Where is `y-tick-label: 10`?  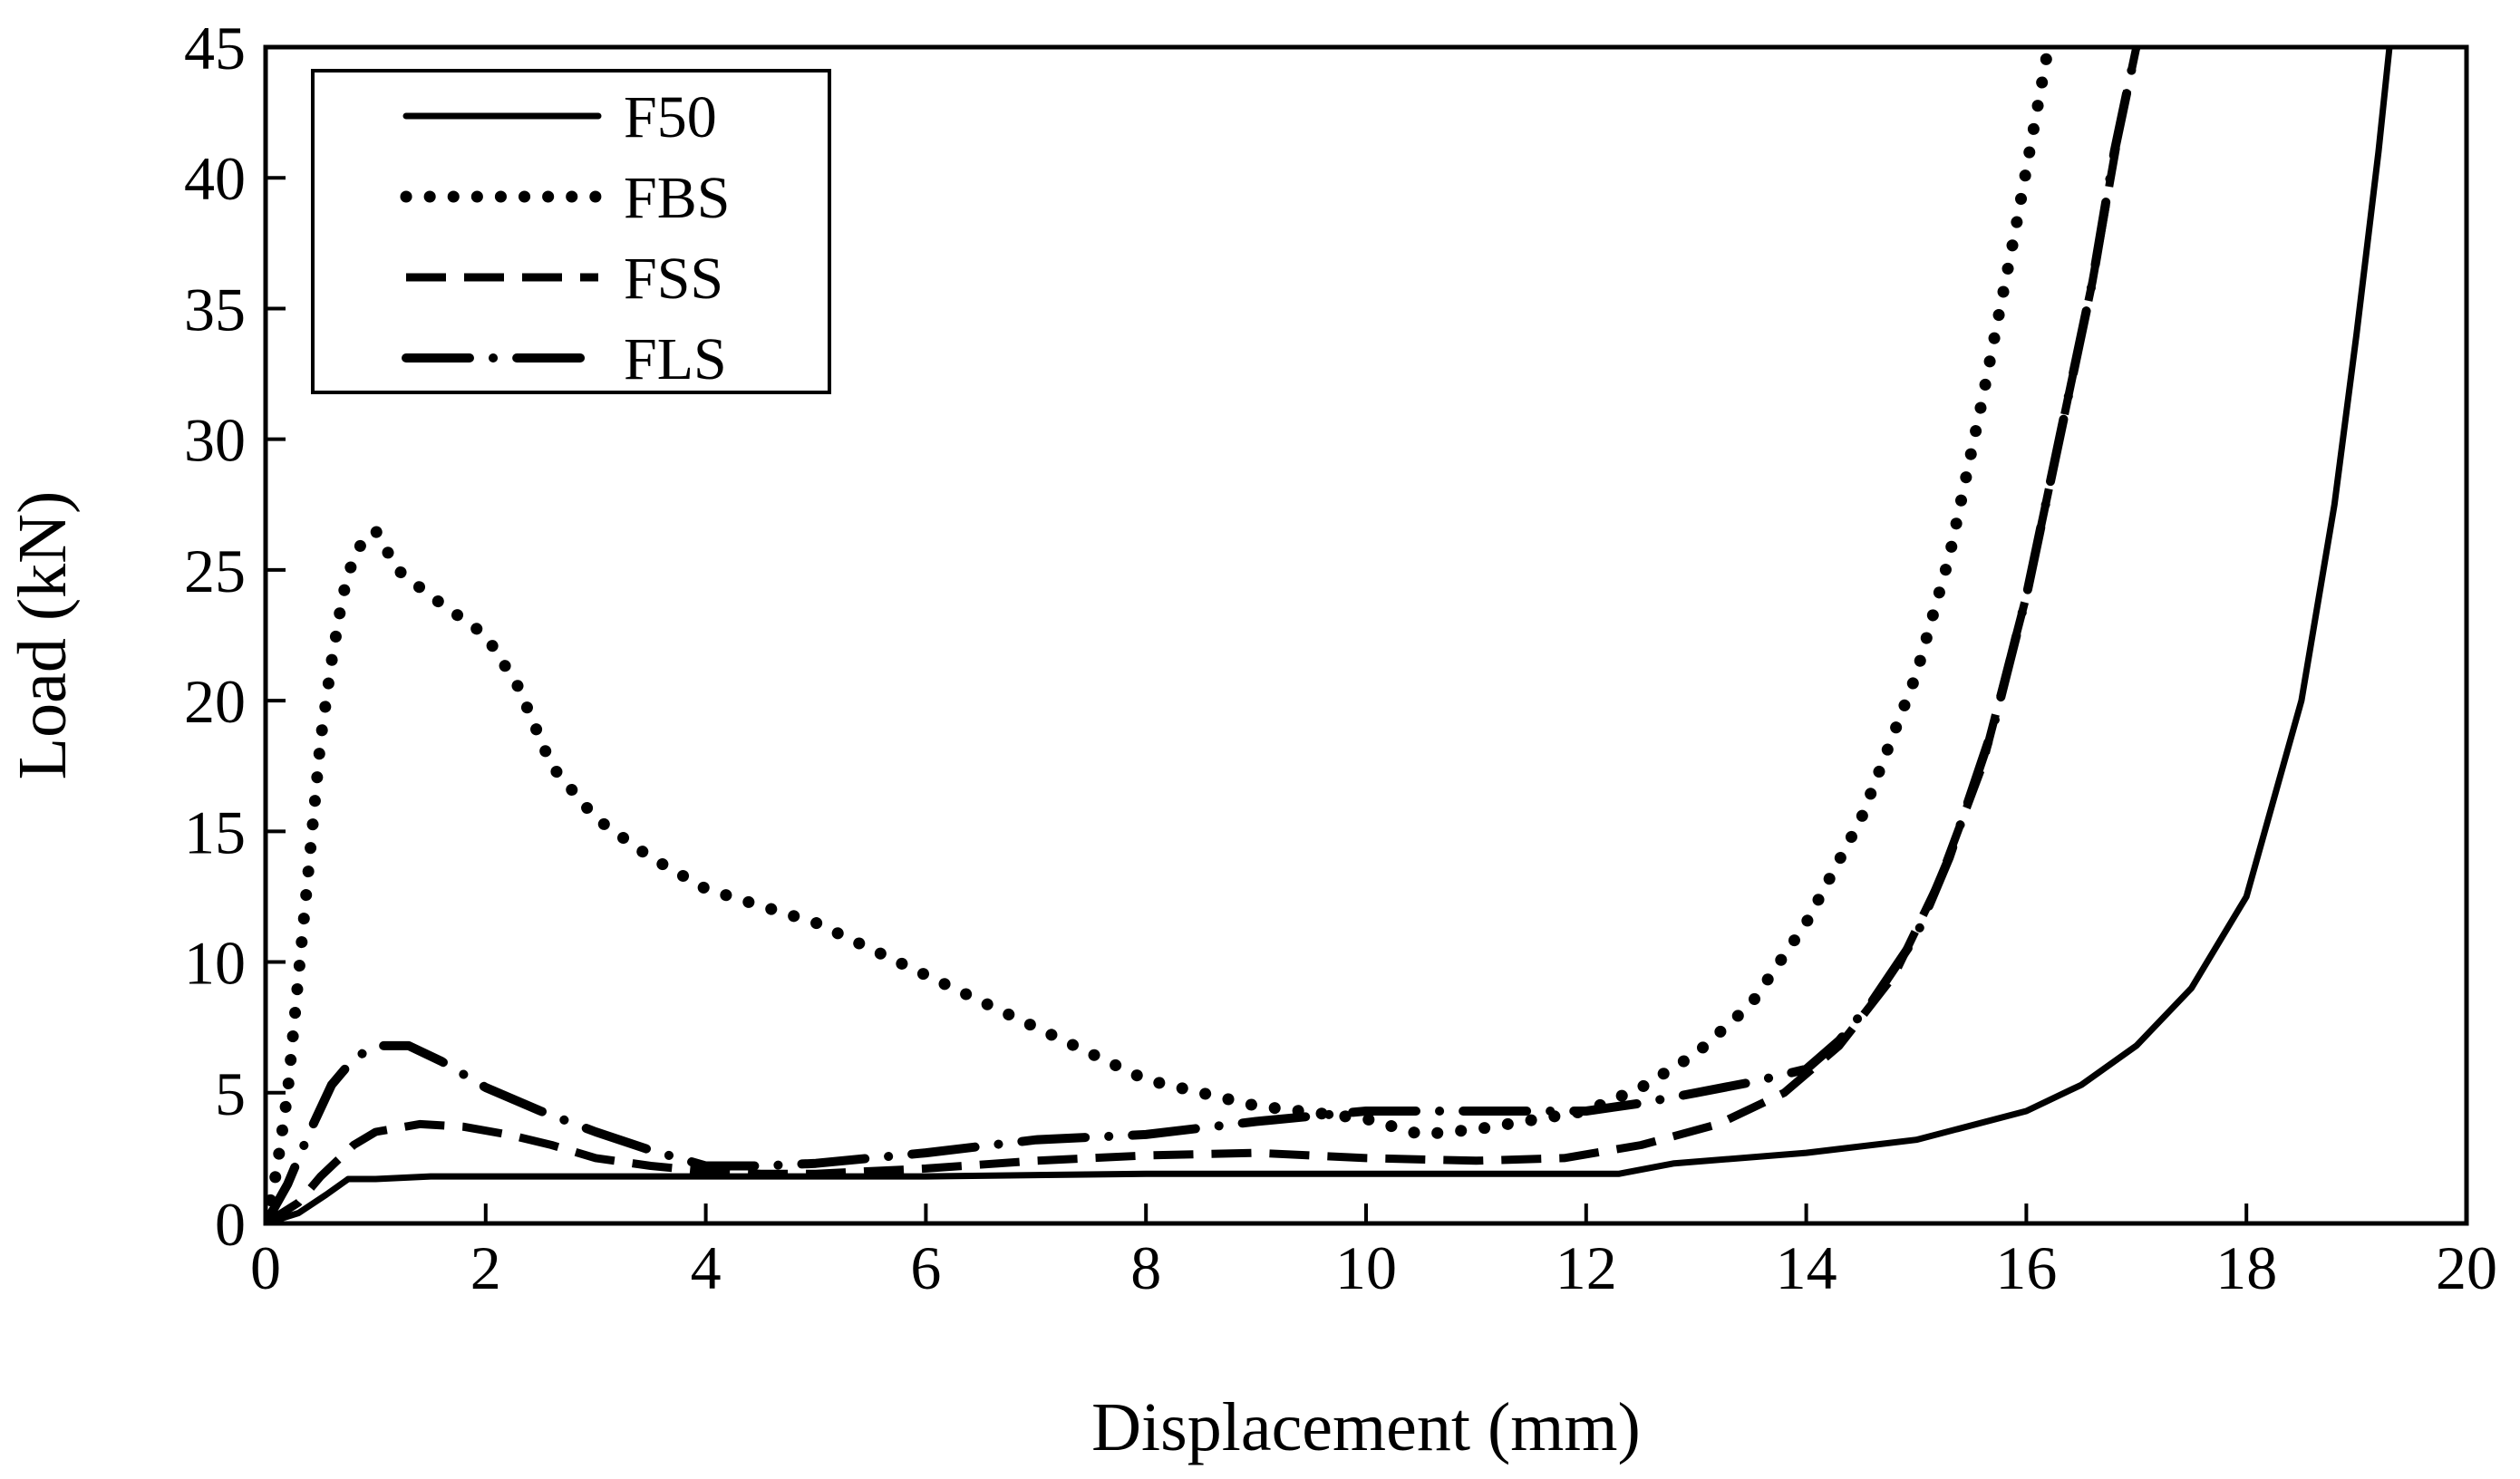
y-tick-label: 10 is located at coordinates (215, 963).